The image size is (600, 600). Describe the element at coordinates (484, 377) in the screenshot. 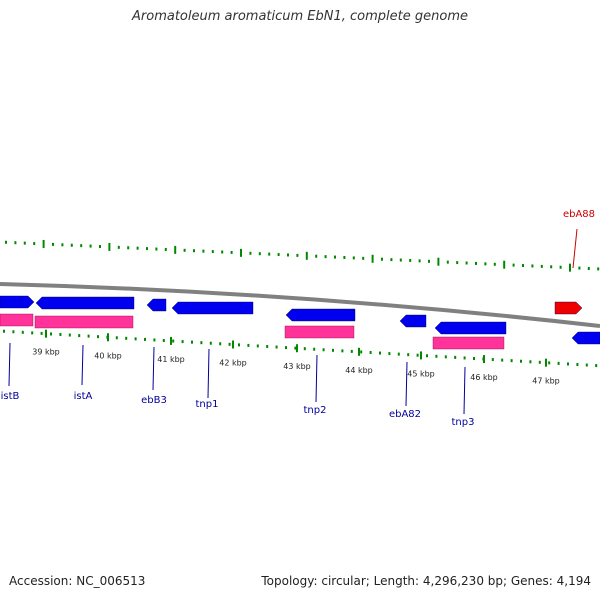

I see `scale-label: 46 kbp` at that location.